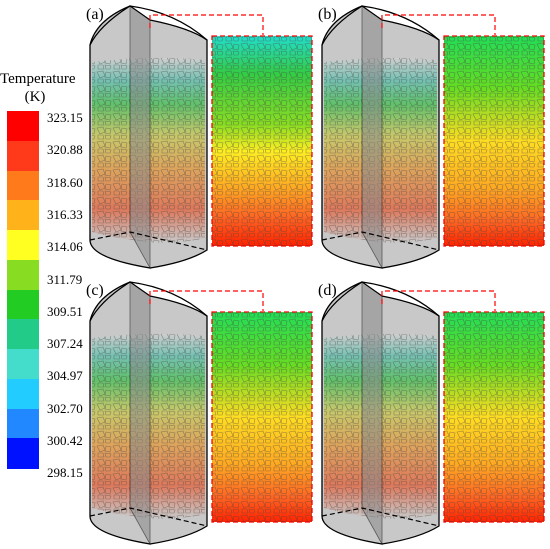 The image size is (550, 549). Describe the element at coordinates (65, 344) in the screenshot. I see `tick-label: 307.24` at that location.